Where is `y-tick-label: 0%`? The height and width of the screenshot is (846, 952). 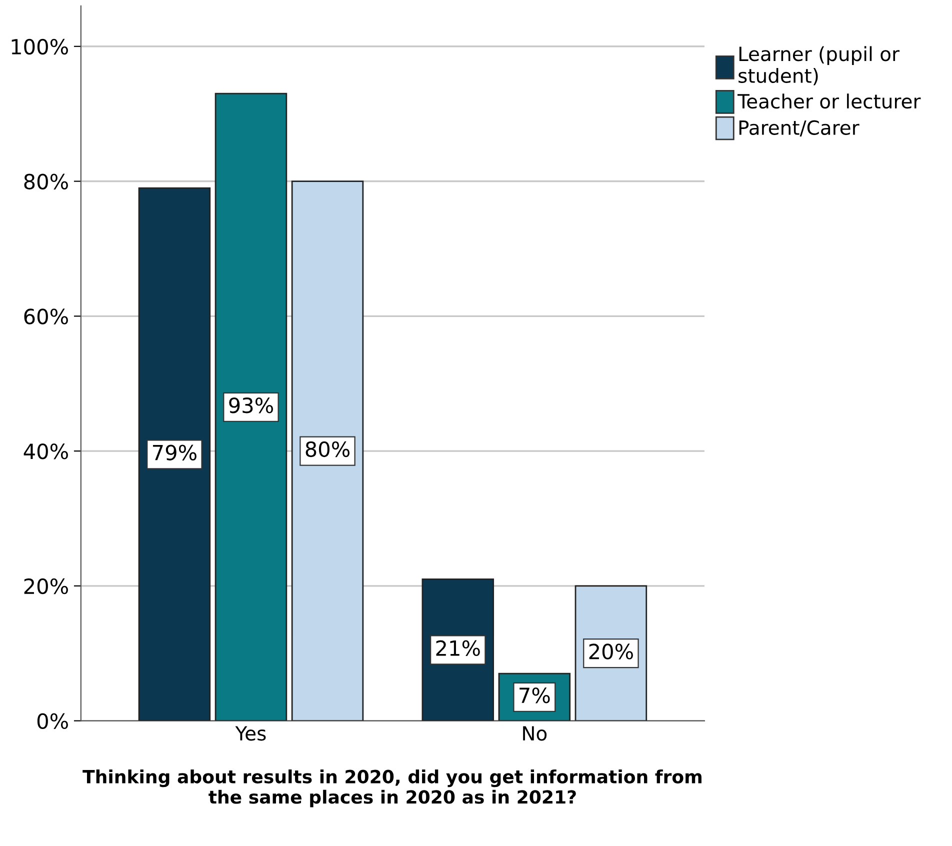
y-tick-label: 0% is located at coordinates (52, 721).